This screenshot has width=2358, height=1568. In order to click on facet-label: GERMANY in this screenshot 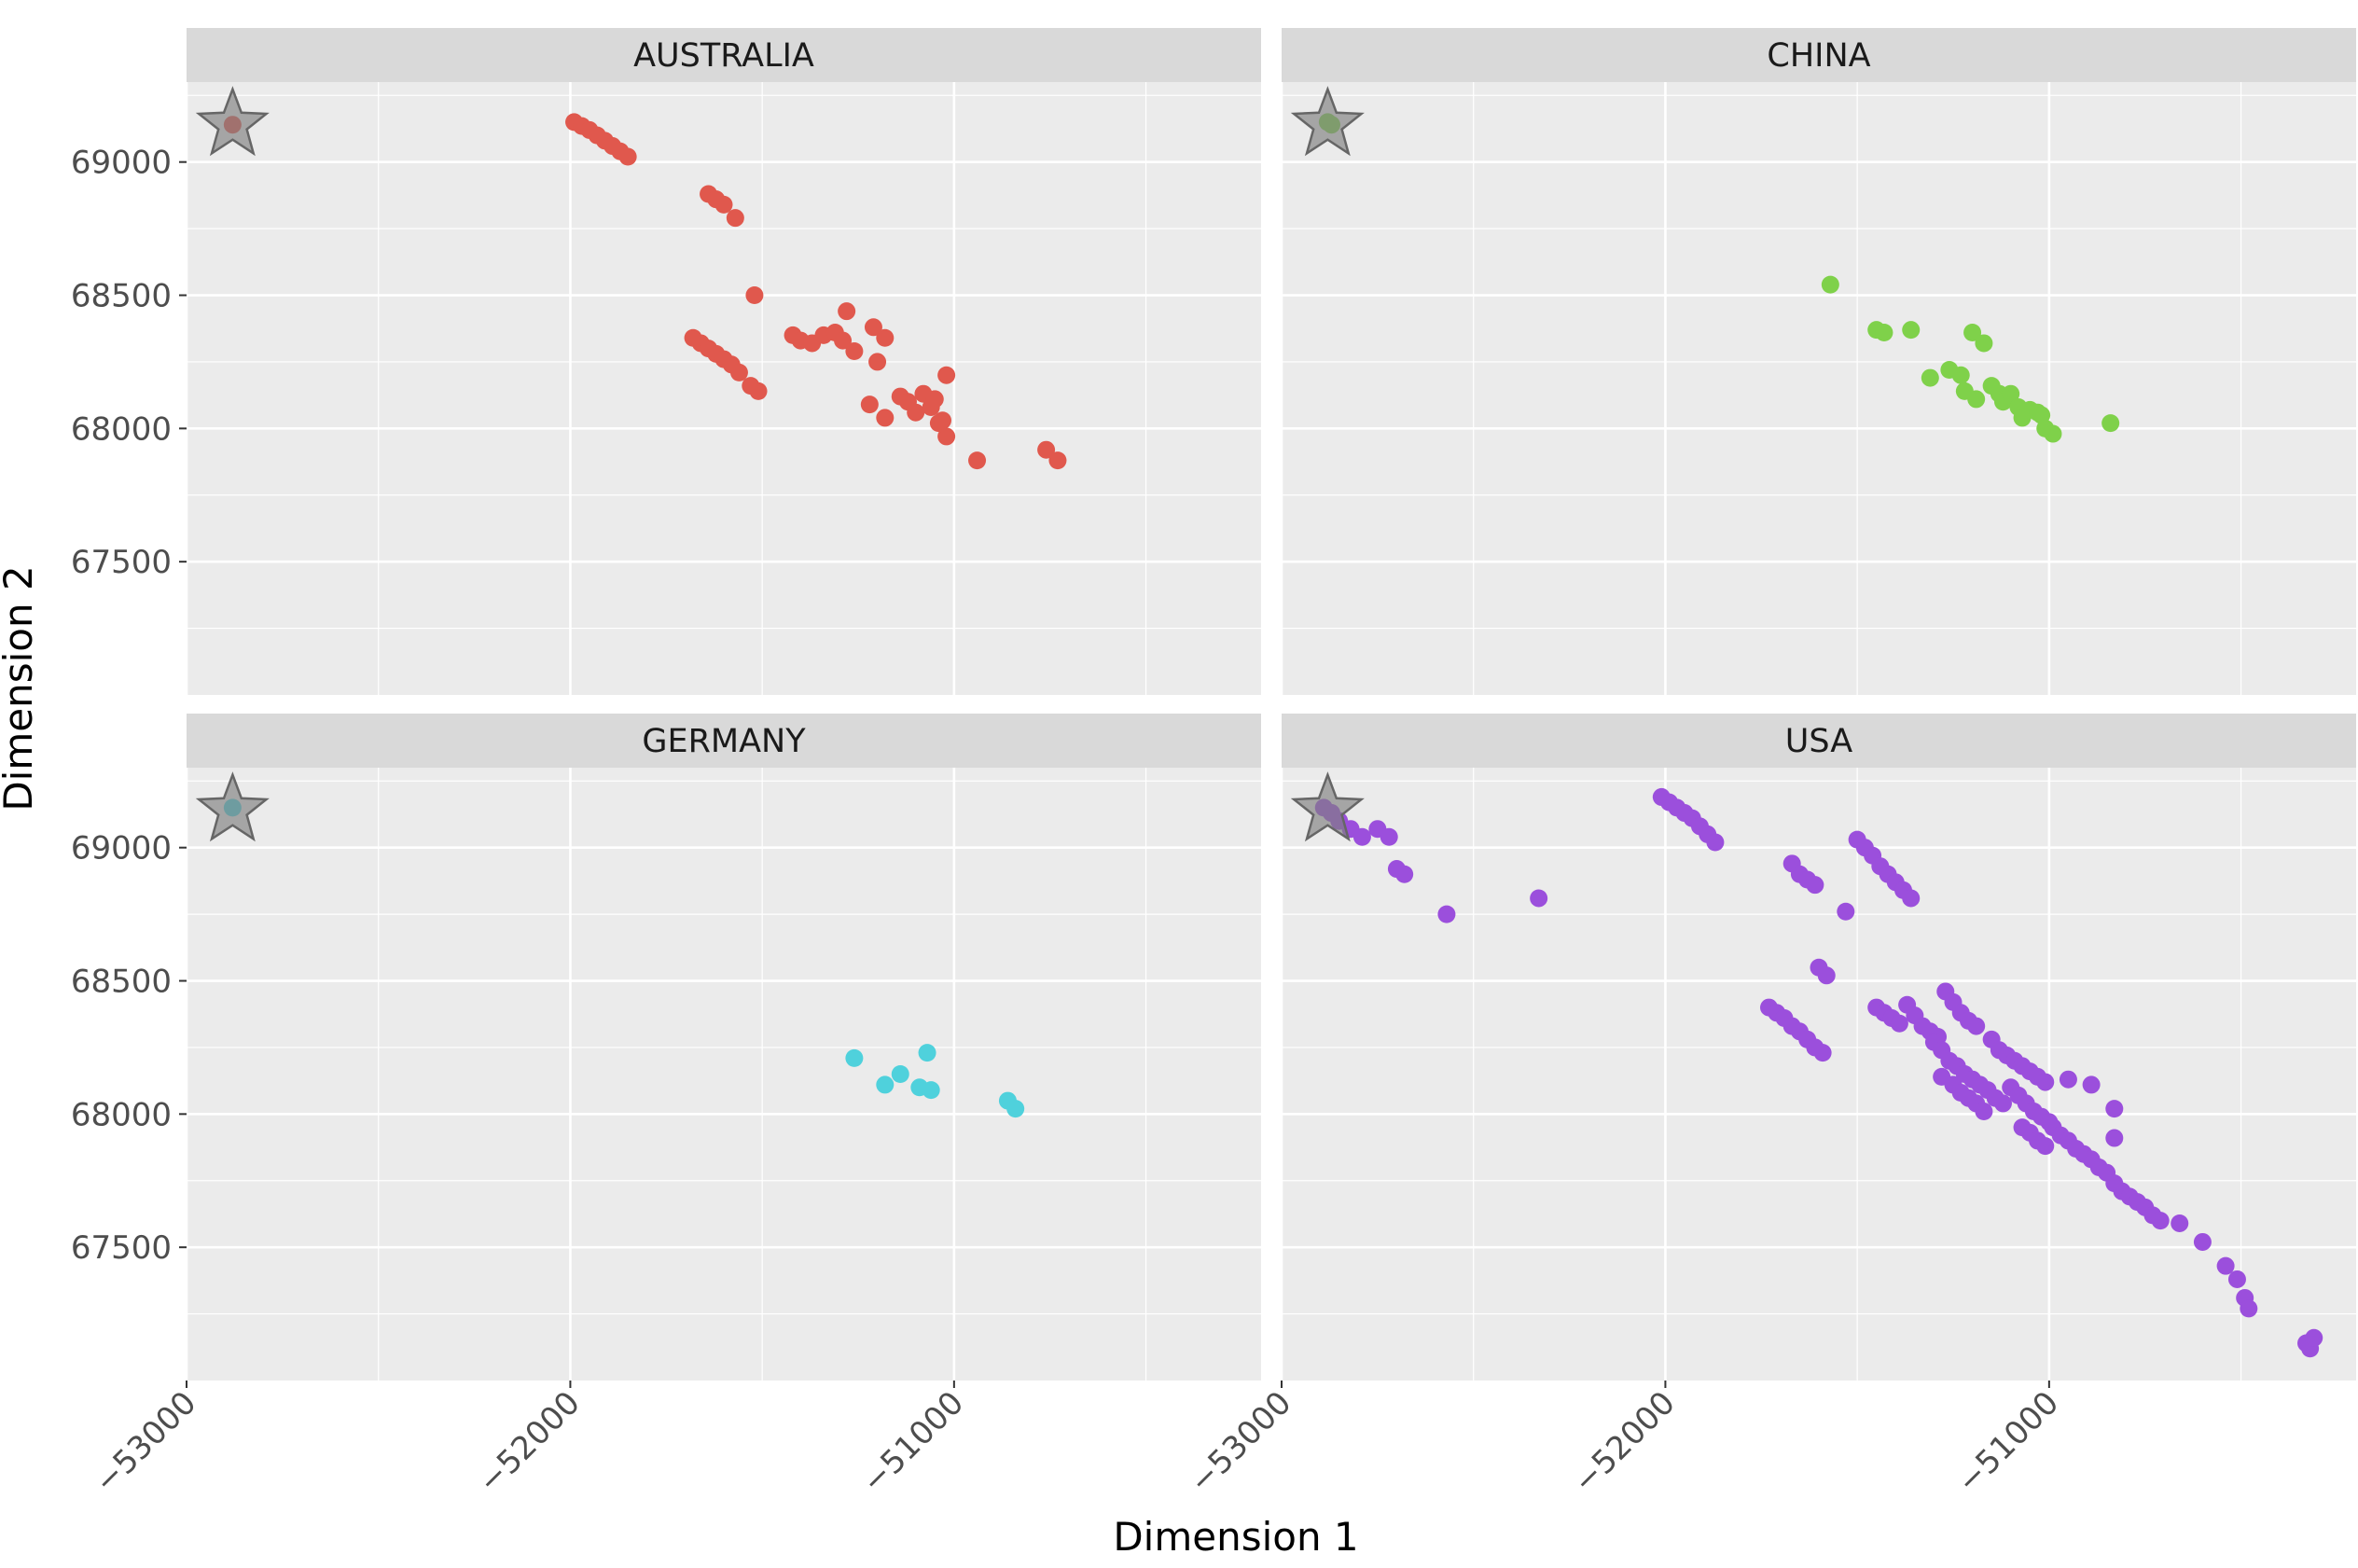, I will do `click(724, 741)`.